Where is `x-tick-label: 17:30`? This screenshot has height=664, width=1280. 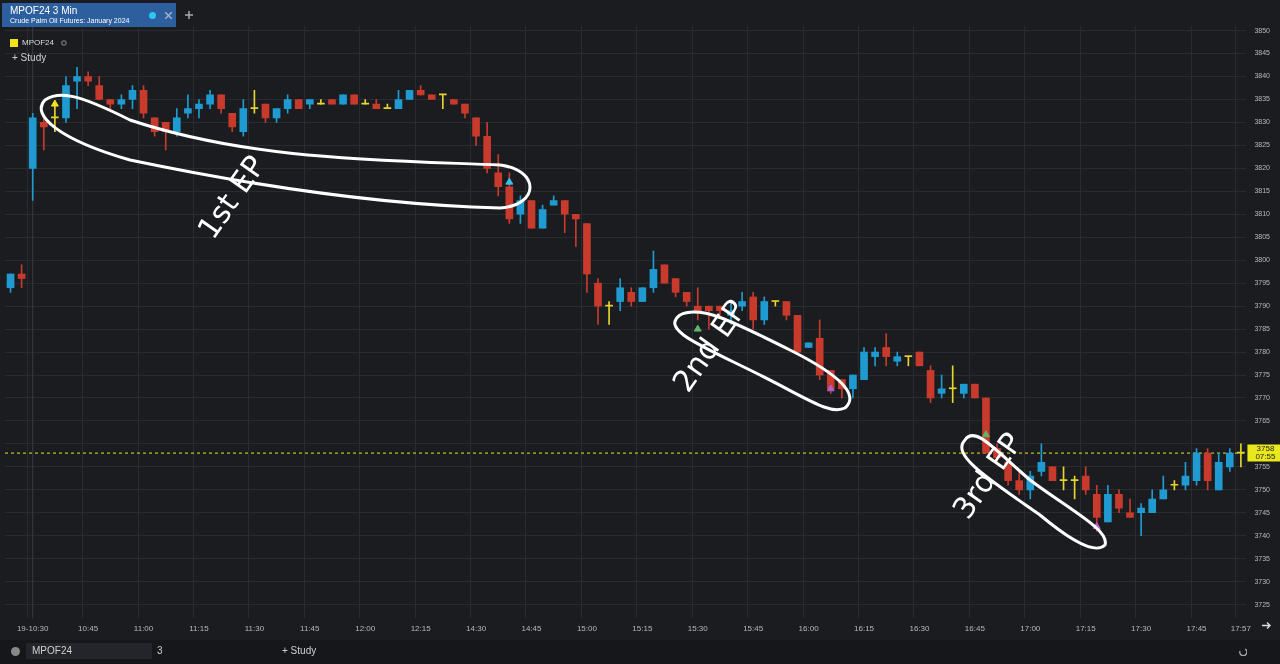 x-tick-label: 17:30 is located at coordinates (1141, 629).